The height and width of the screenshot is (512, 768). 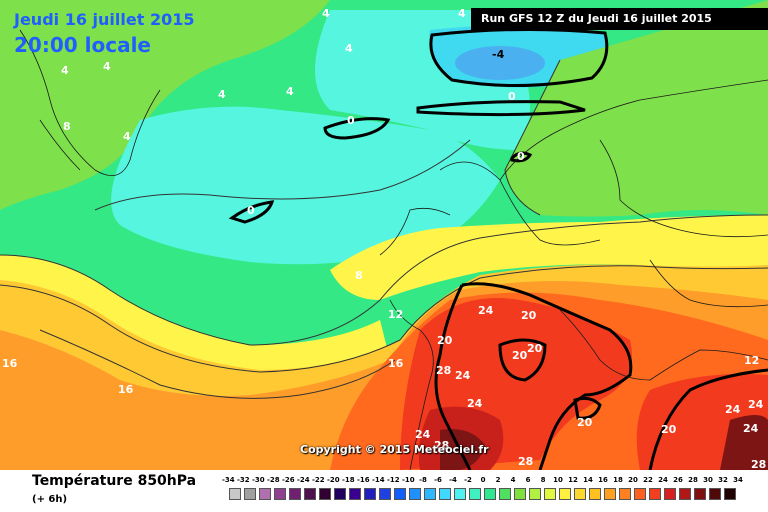 What do you see at coordinates (678, 480) in the screenshot?
I see `scale-tick-label: 26` at bounding box center [678, 480].